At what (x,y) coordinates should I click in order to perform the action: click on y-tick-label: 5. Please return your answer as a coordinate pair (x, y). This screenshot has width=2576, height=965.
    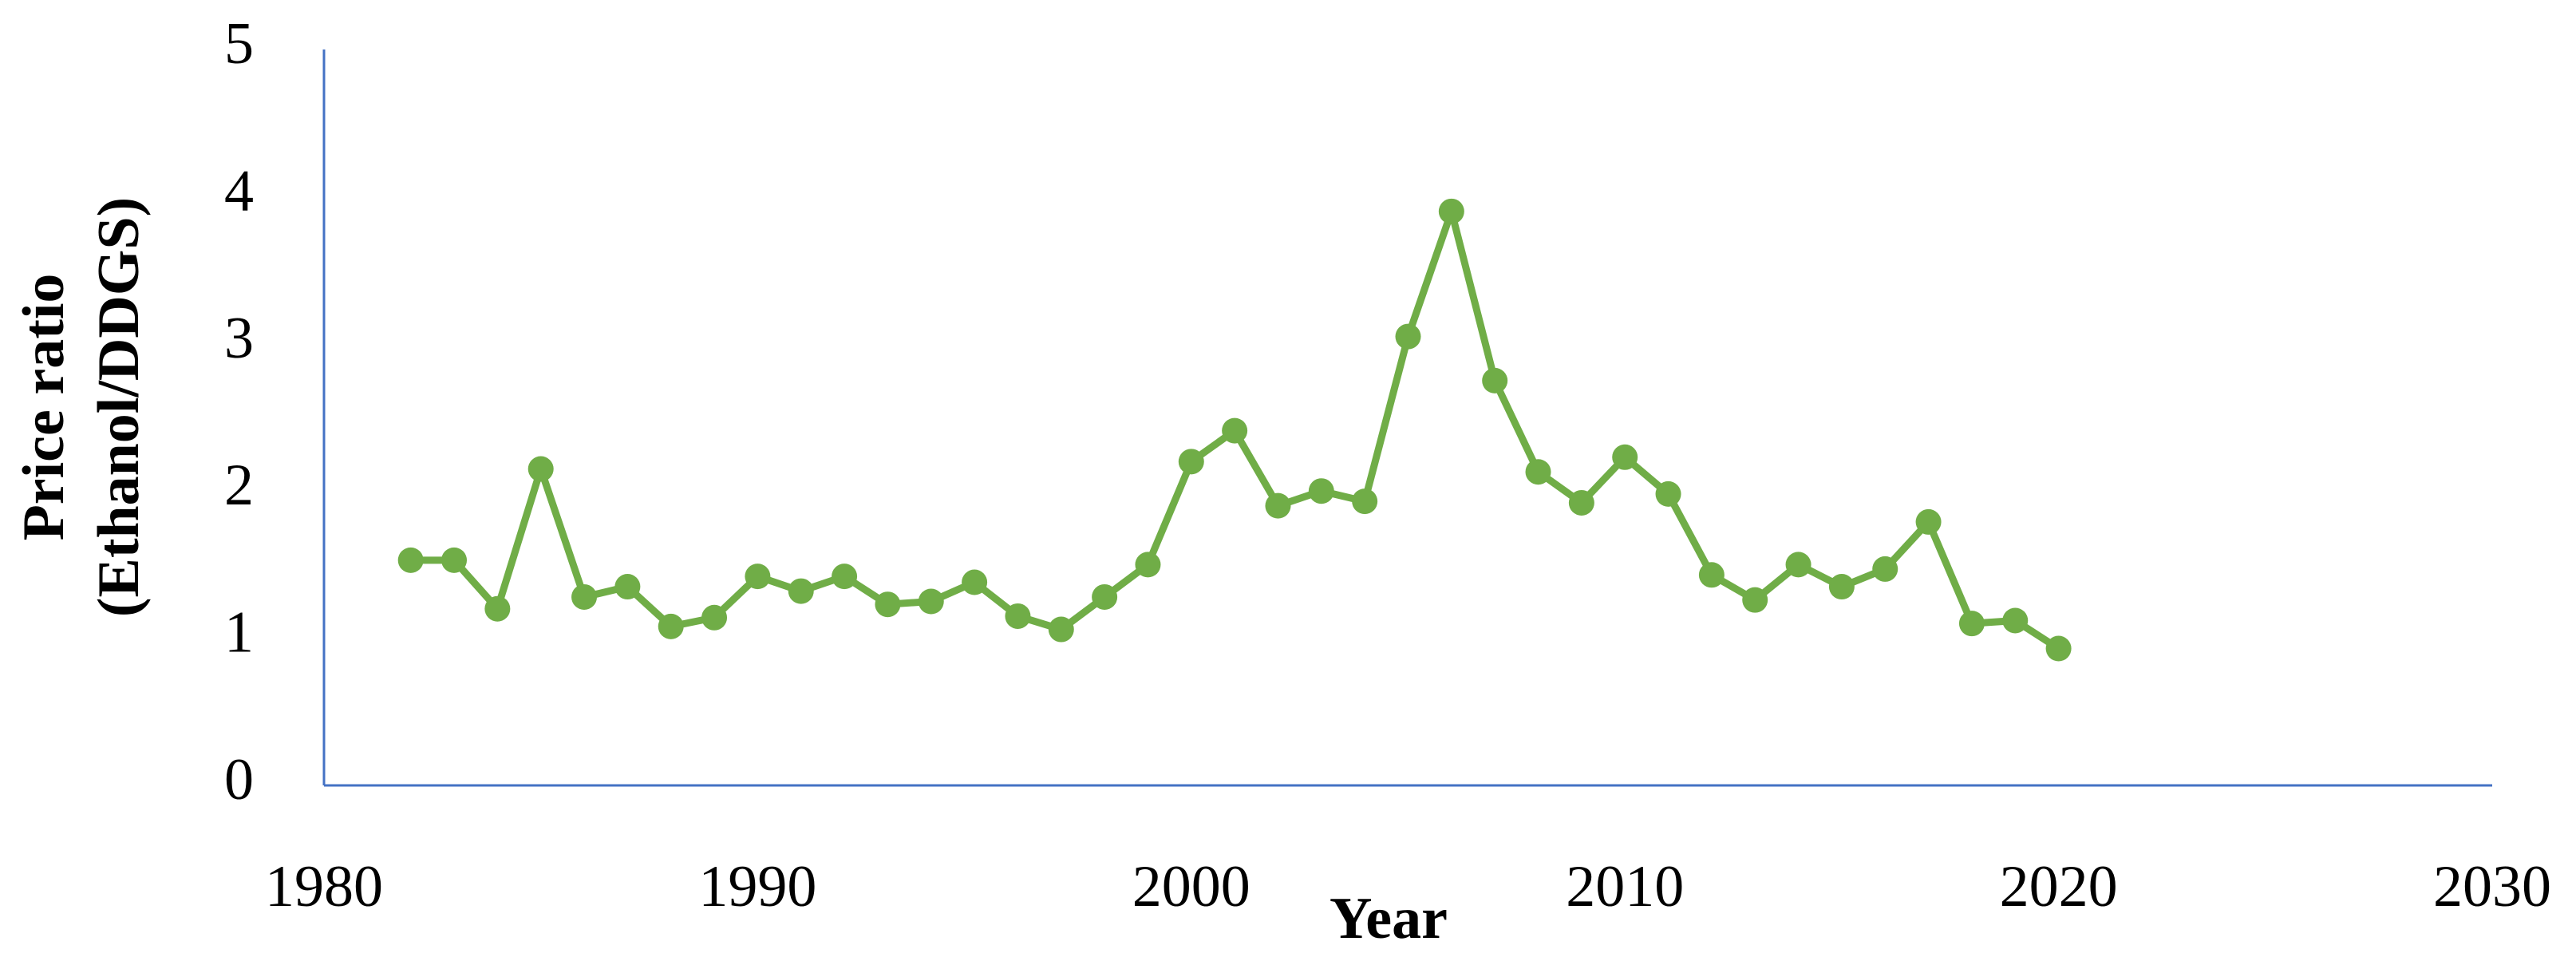
    Looking at the image, I should click on (239, 44).